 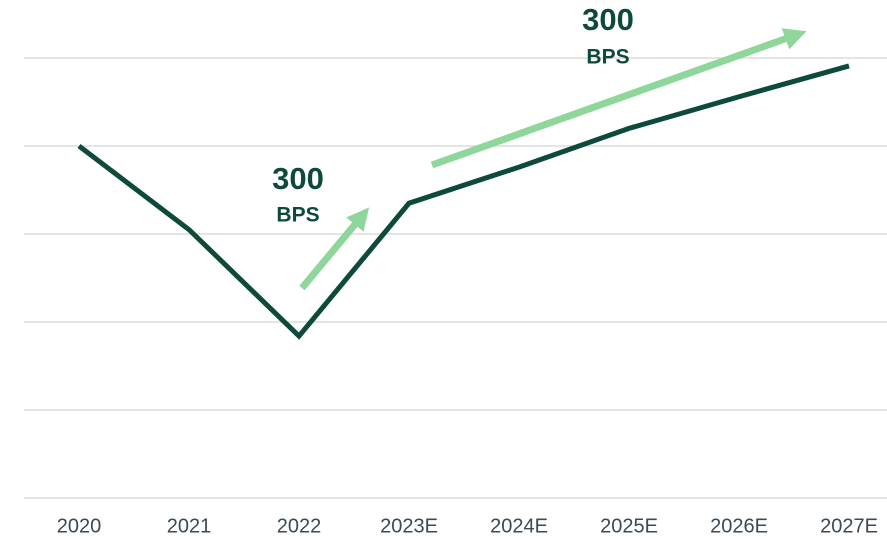 What do you see at coordinates (79, 526) in the screenshot?
I see `x-tick-label: 2020` at bounding box center [79, 526].